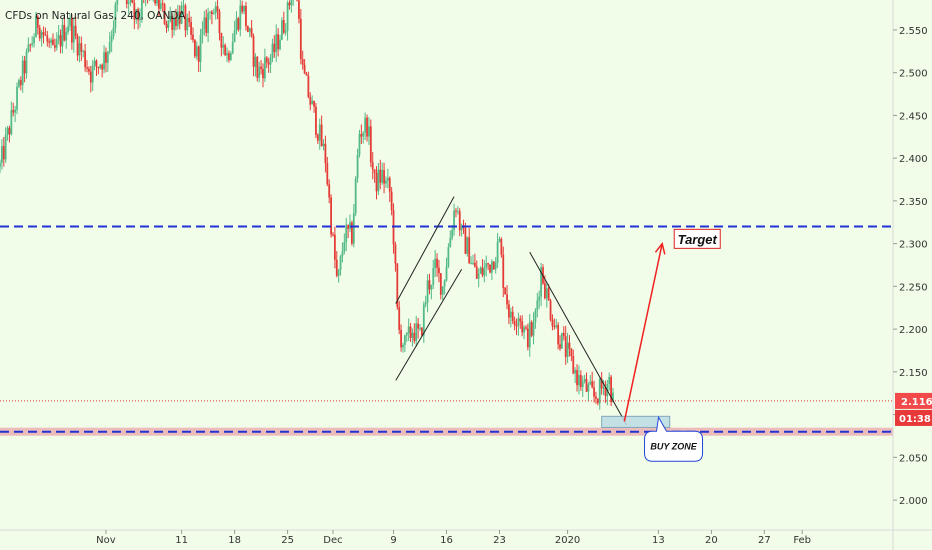 This screenshot has height=550, width=932. Describe the element at coordinates (913, 330) in the screenshot. I see `price-tick-label: 2.200` at that location.